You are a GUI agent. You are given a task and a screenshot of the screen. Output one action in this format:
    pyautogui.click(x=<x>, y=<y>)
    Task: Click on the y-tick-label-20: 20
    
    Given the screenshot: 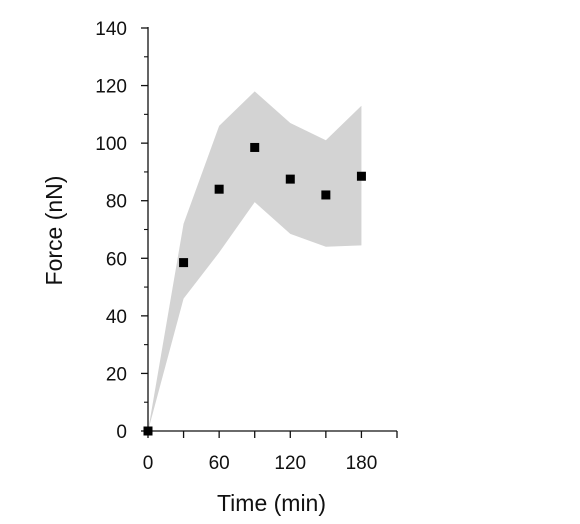 What is the action you would take?
    pyautogui.click(x=116, y=374)
    